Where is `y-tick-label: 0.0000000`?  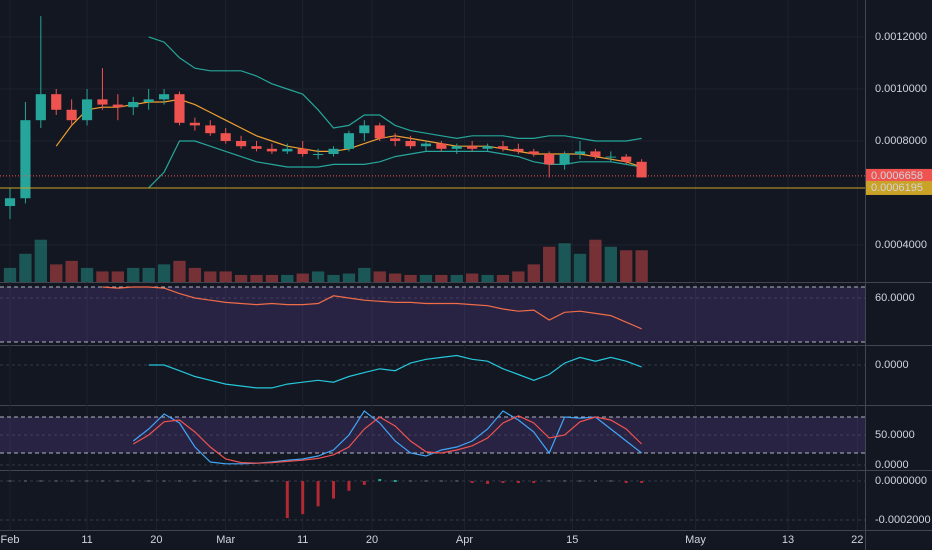
y-tick-label: 0.0000000 is located at coordinates (901, 481).